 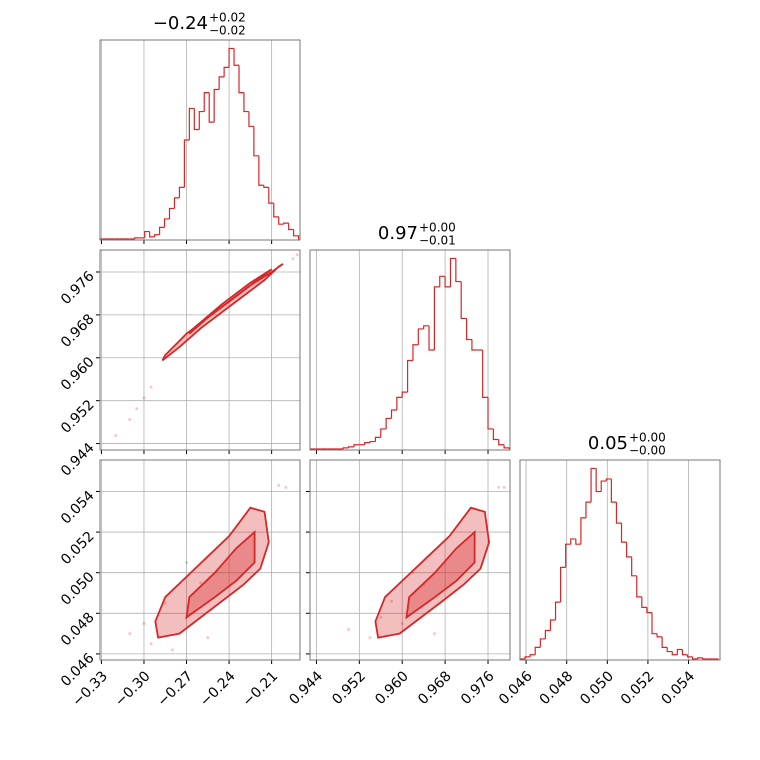 I want to click on x-tick-label: 0.050, so click(x=597, y=688).